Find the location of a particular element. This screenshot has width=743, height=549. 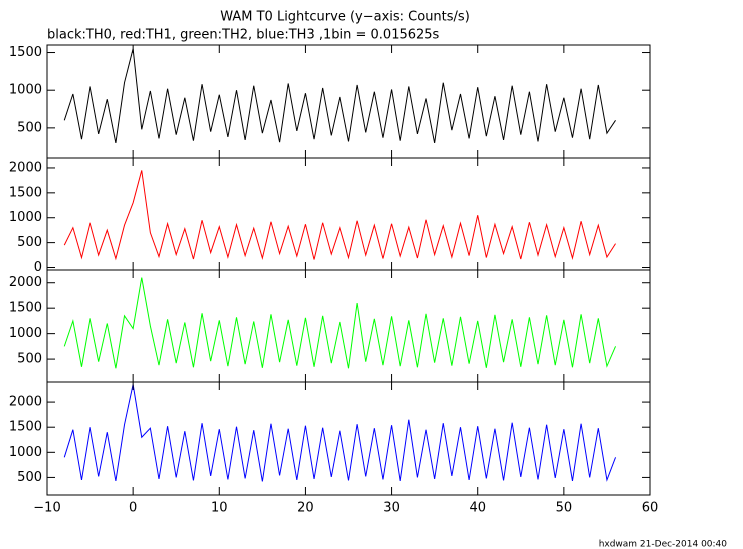

x-tick-label: 20 is located at coordinates (305, 508).